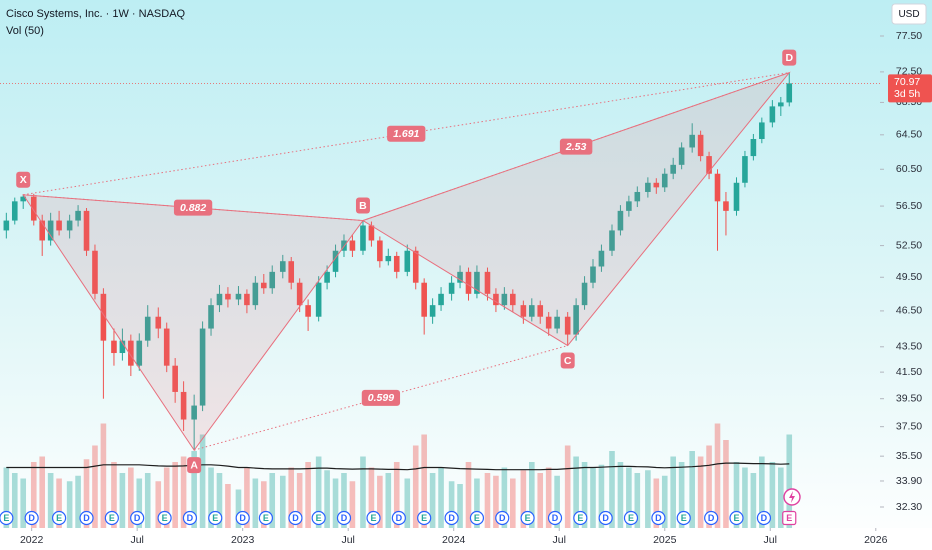  What do you see at coordinates (193, 208) in the screenshot?
I see `ratio-label: 0.882` at bounding box center [193, 208].